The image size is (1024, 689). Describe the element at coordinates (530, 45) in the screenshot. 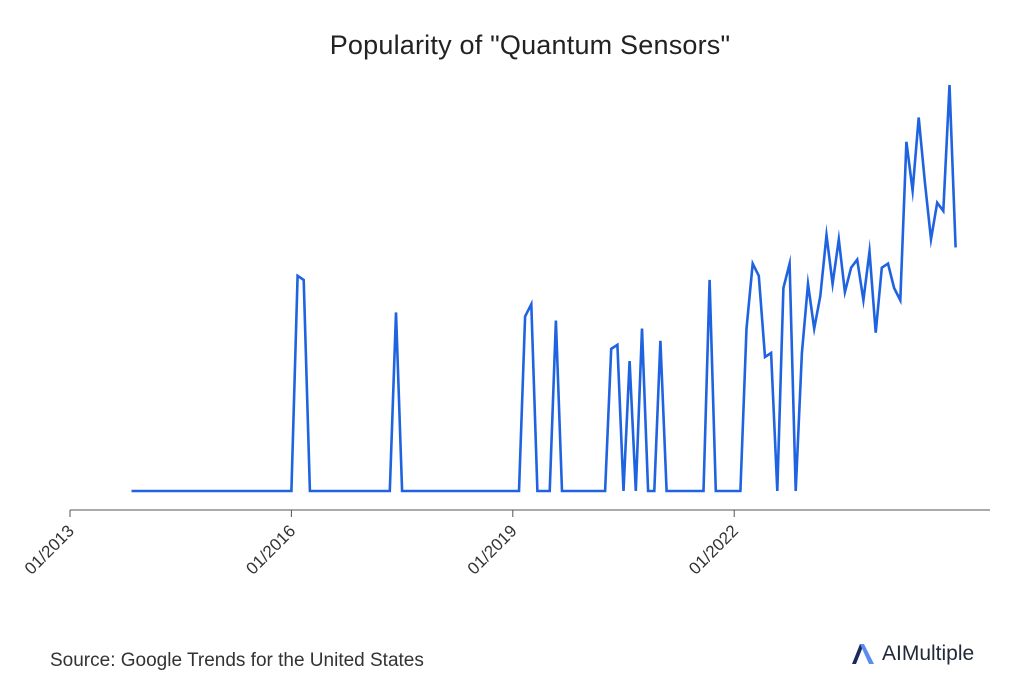

I see `chart-title: Popularity of "Quantum Sensors"` at that location.